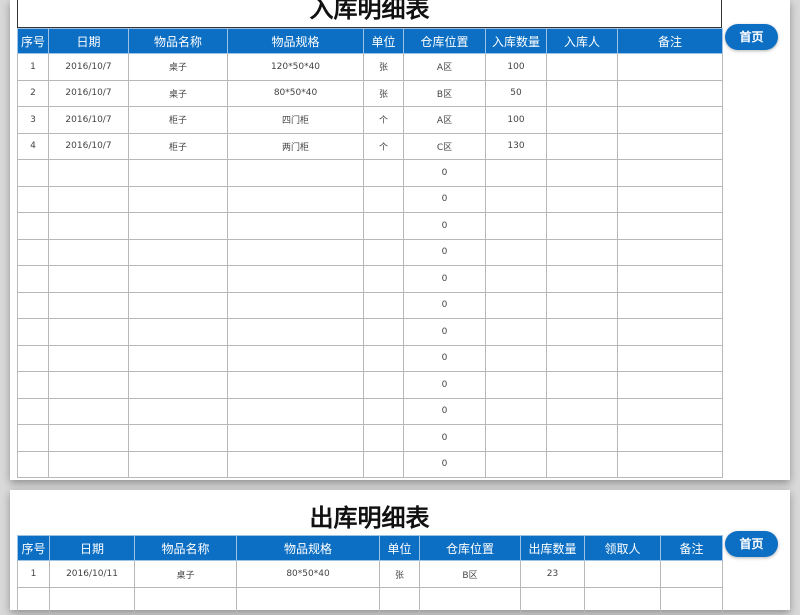  I want to click on table-cell: A区, so click(444, 67).